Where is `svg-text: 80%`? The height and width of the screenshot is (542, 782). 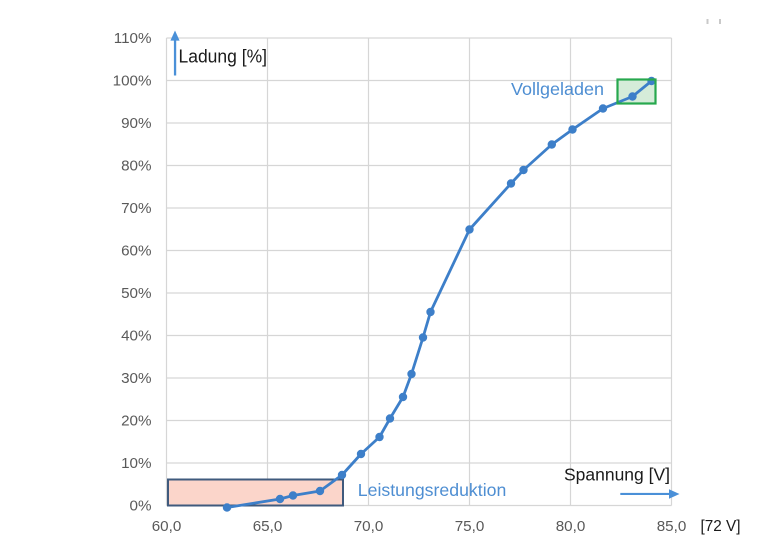 svg-text: 80% is located at coordinates (136, 165).